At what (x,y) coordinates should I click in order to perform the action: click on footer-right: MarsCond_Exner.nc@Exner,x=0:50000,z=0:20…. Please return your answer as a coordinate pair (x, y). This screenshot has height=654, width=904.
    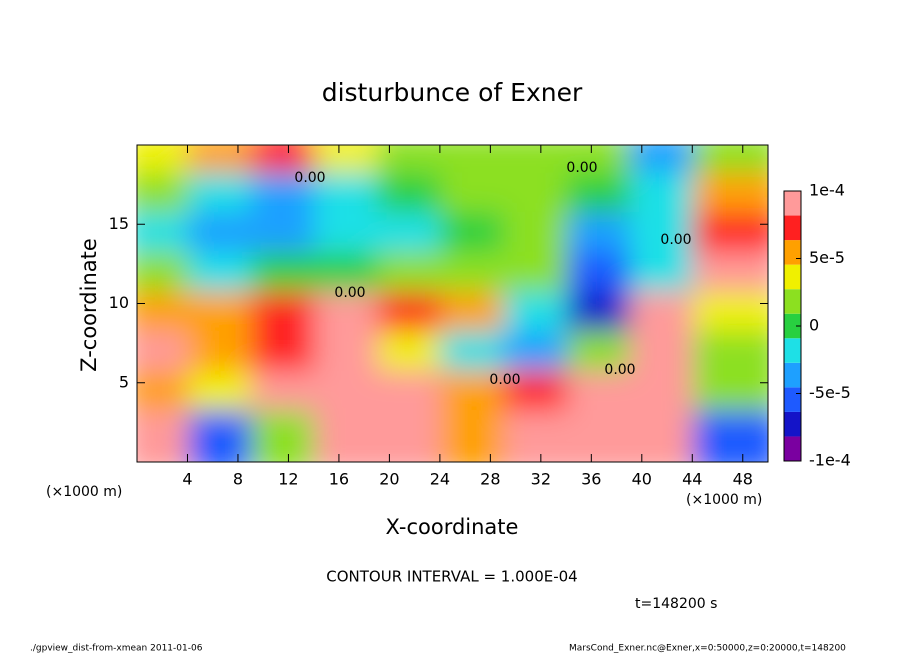
    Looking at the image, I should click on (707, 649).